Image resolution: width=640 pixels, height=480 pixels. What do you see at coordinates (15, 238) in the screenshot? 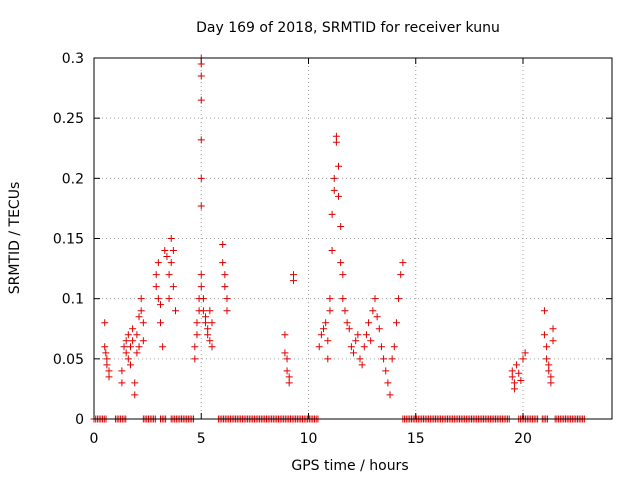
I see `y-axis-title: SRMTID / TECUs` at bounding box center [15, 238].